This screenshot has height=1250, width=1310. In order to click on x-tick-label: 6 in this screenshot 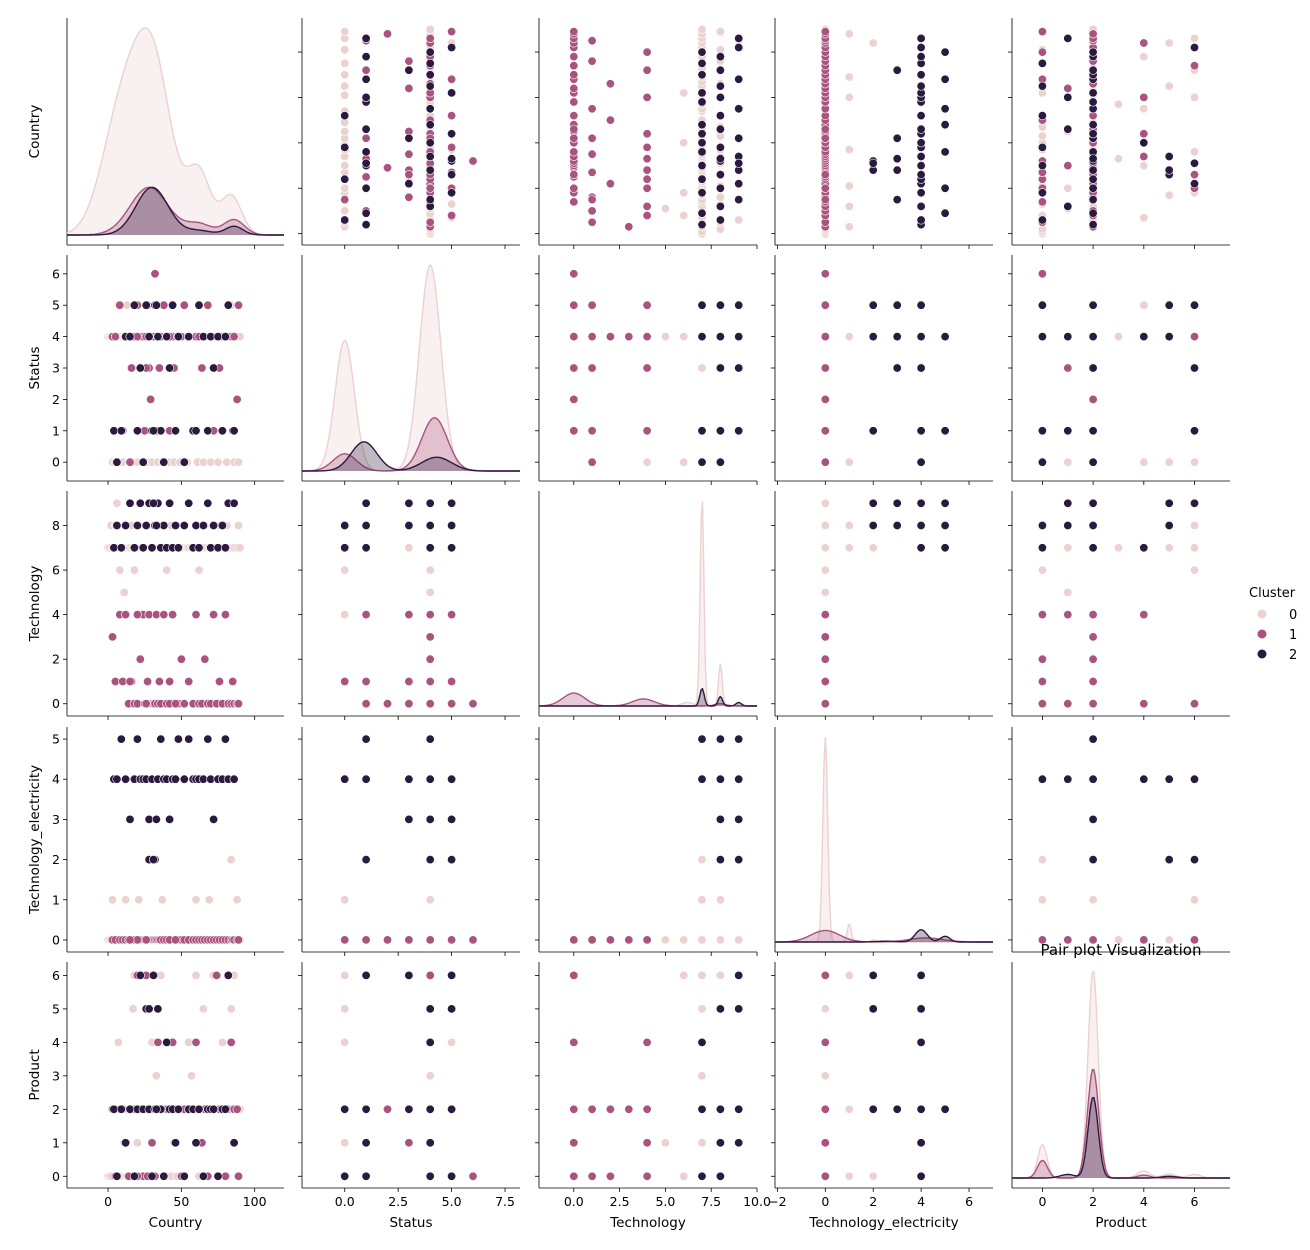, I will do `click(969, 1201)`.